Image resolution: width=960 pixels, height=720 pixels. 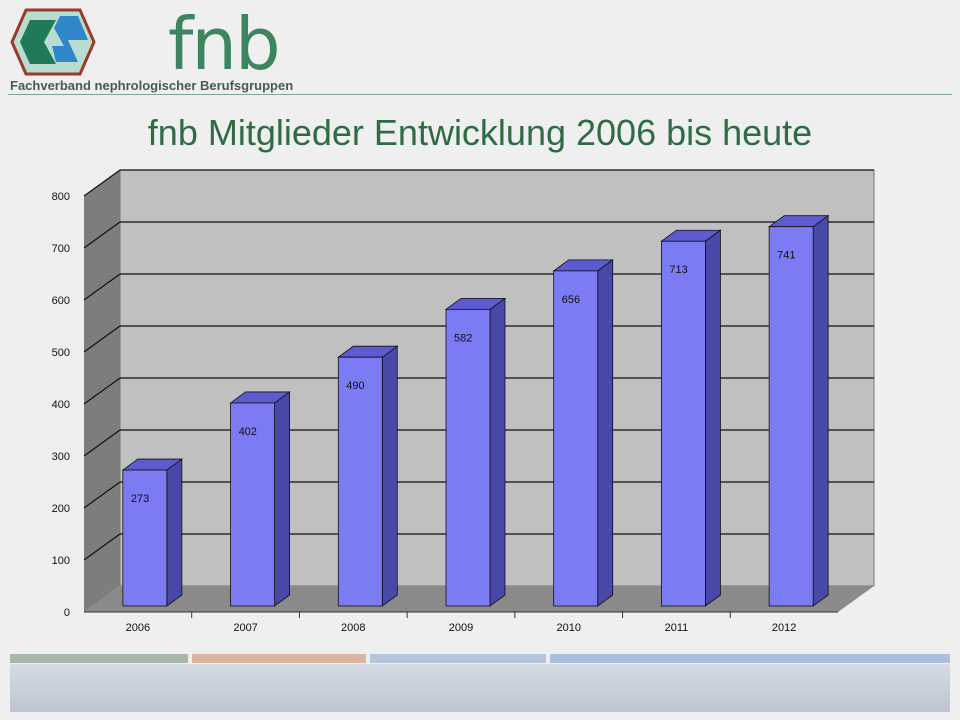 I want to click on bar: 402, so click(x=260, y=499).